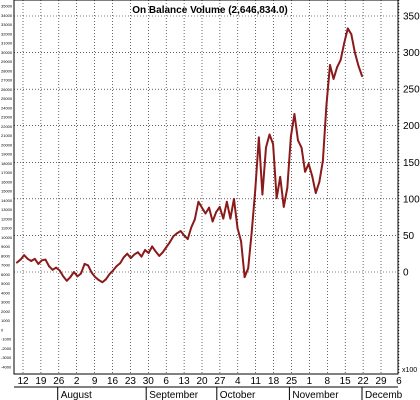 This screenshot has width=420, height=400. What do you see at coordinates (411, 53) in the screenshot?
I see `right-tick-label: 300` at bounding box center [411, 53].